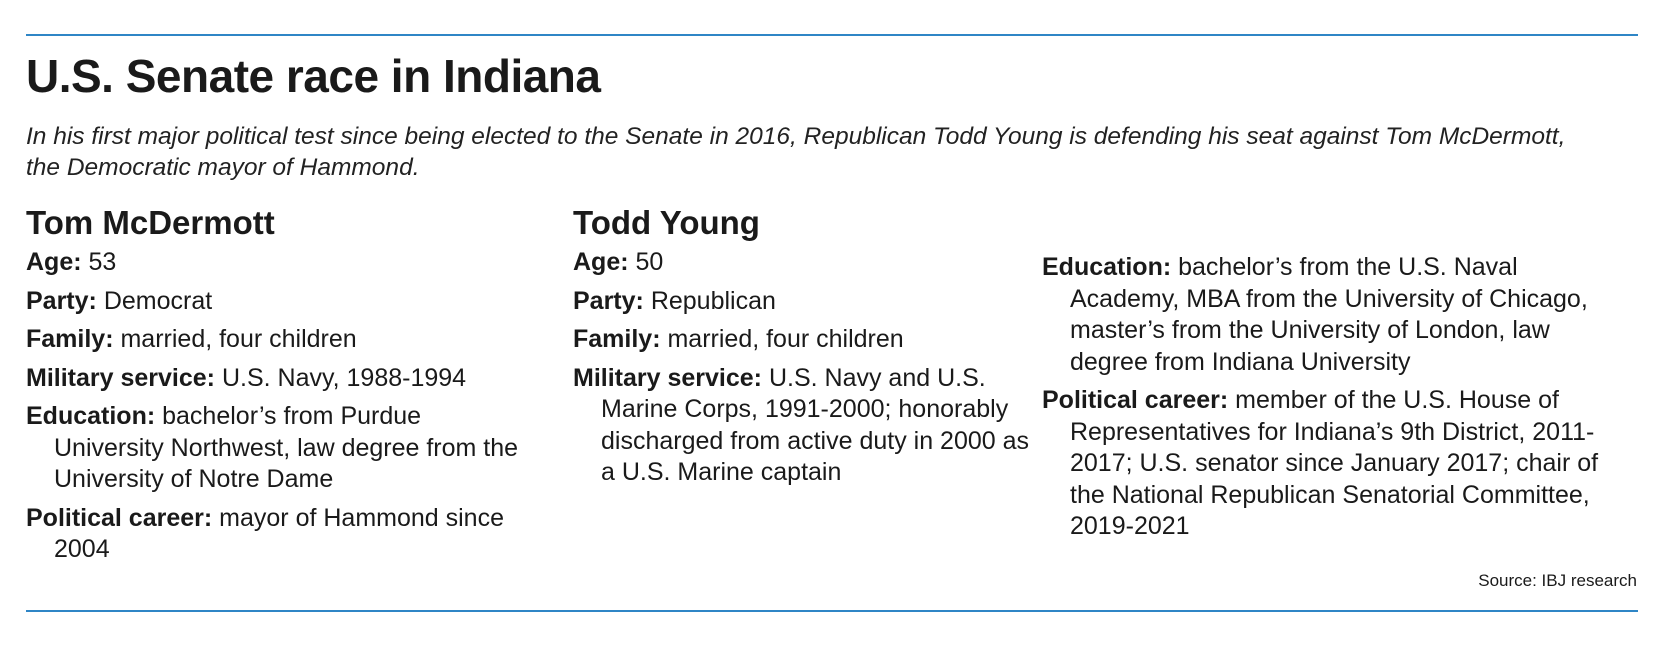 This screenshot has height=645, width=1661. Describe the element at coordinates (313, 76) in the screenshot. I see `page-title: U.S. Senate race in Indiana` at that location.